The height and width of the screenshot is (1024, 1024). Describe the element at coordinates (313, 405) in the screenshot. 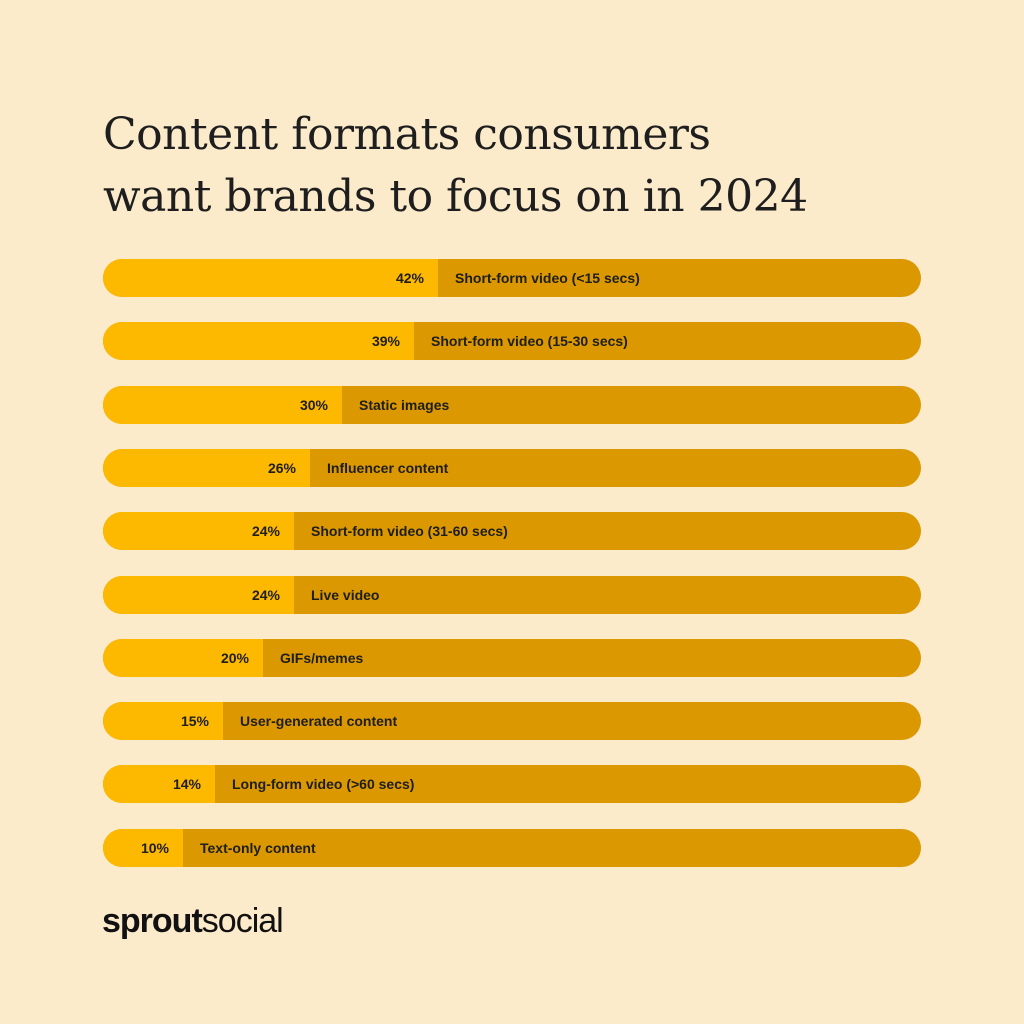

I see `bar-value-label: 30%` at that location.